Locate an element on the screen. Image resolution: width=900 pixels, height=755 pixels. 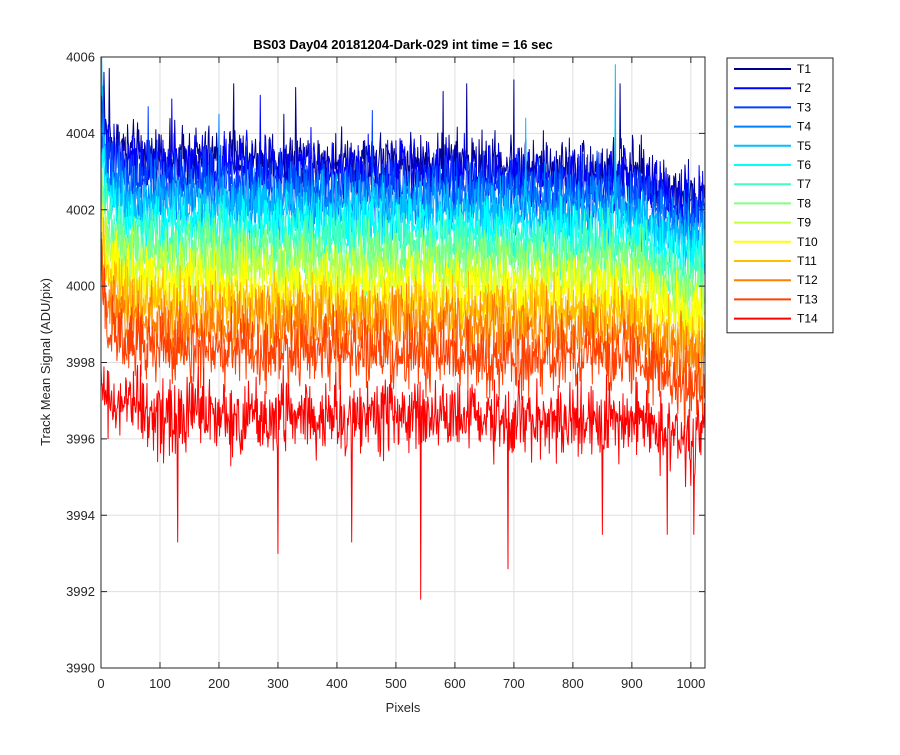
x-tick-label: 300 is located at coordinates (278, 683).